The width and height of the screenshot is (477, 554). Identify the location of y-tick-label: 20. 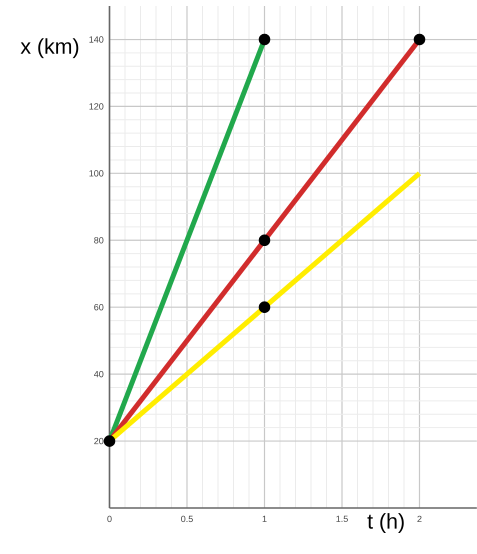
(99, 441).